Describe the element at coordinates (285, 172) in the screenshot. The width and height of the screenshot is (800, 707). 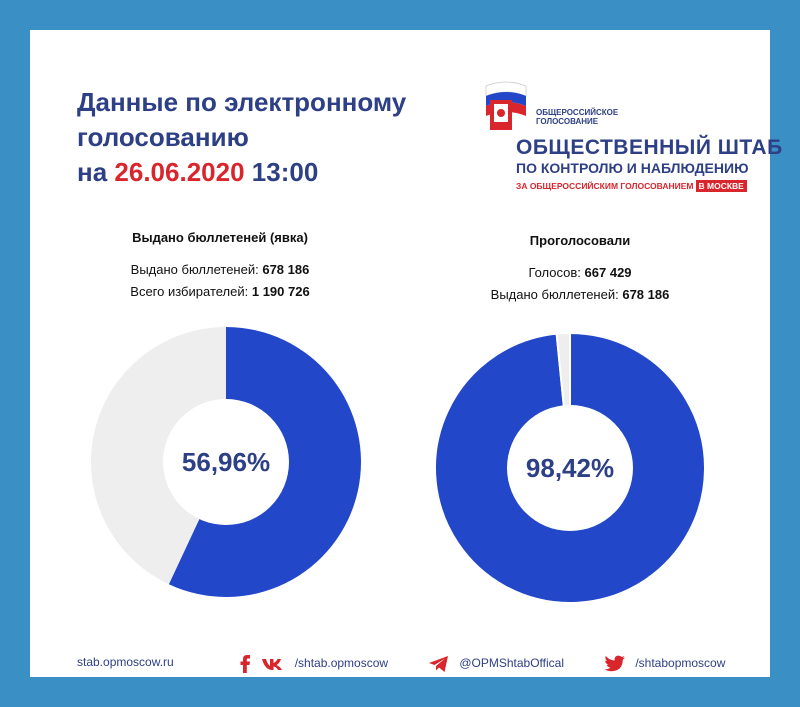
I see `title-time: 13:00` at that location.